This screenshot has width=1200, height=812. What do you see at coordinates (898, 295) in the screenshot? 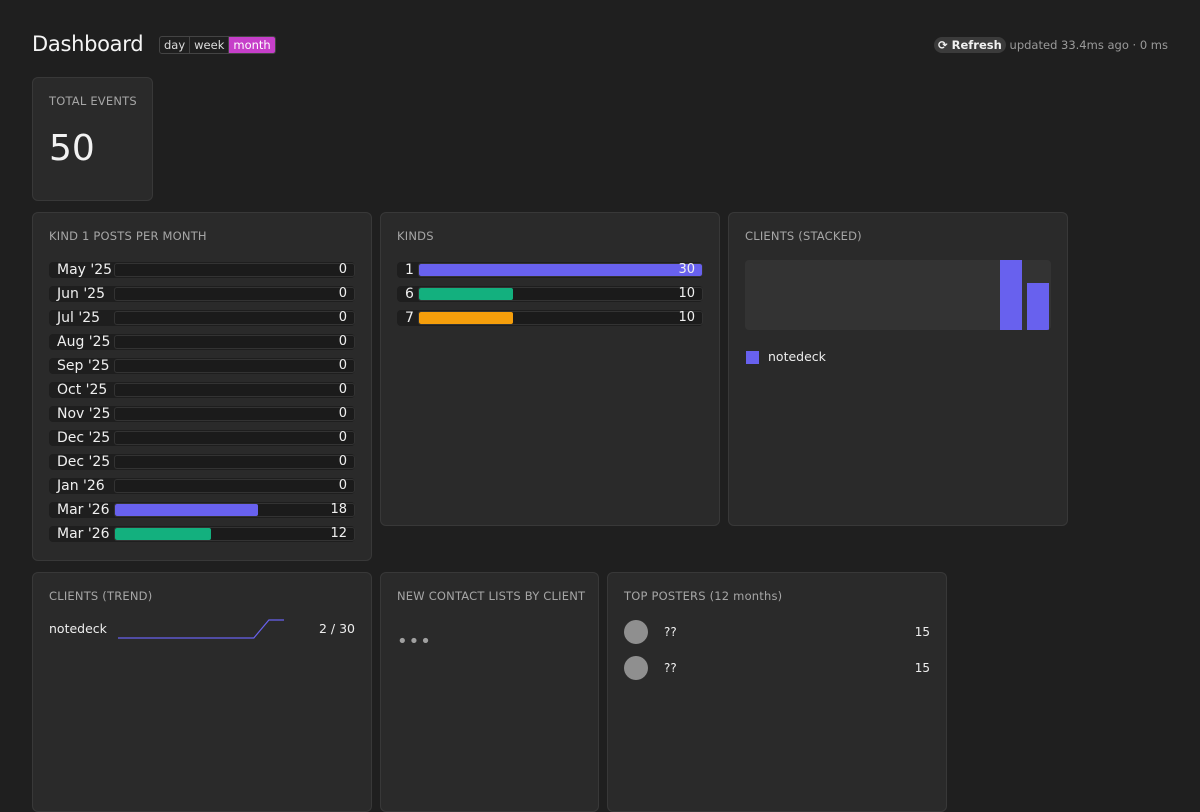
I see `clients-stacked-chart` at bounding box center [898, 295].